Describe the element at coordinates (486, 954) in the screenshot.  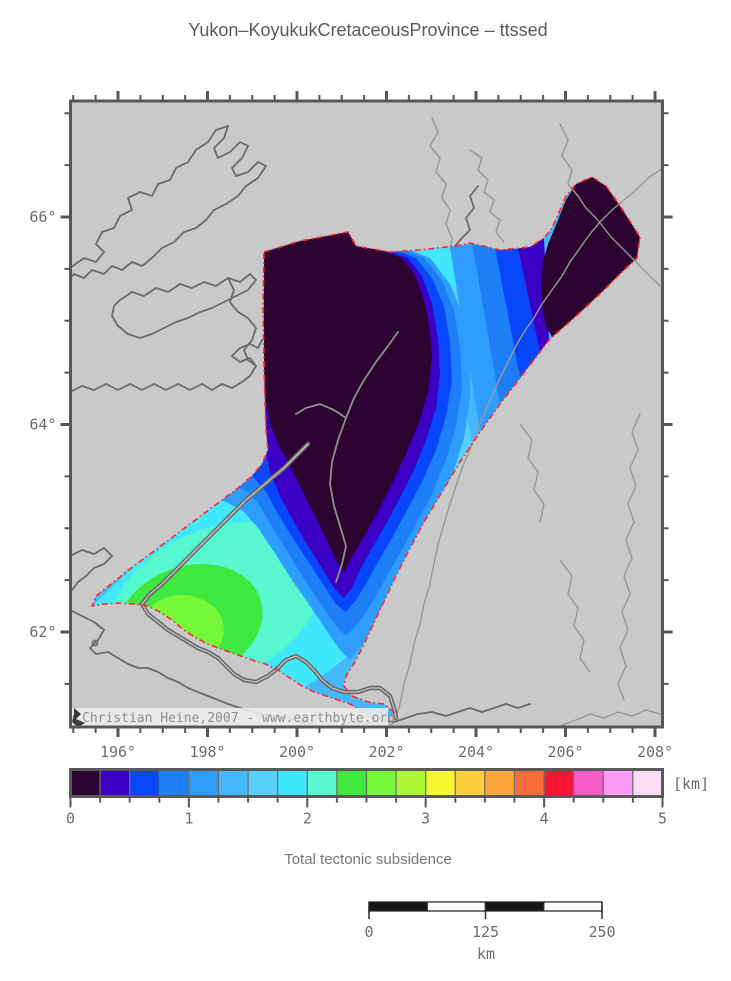
I see `scalebar-unit-label: km` at that location.